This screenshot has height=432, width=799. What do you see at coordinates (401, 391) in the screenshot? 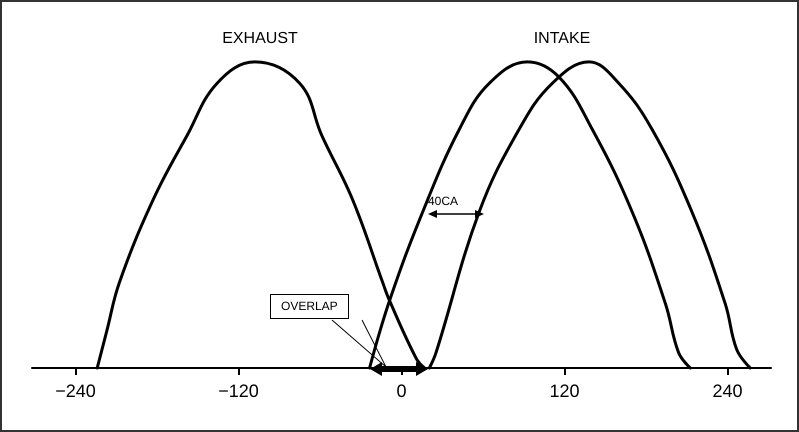
I see `x-tick-label: 0` at bounding box center [401, 391].